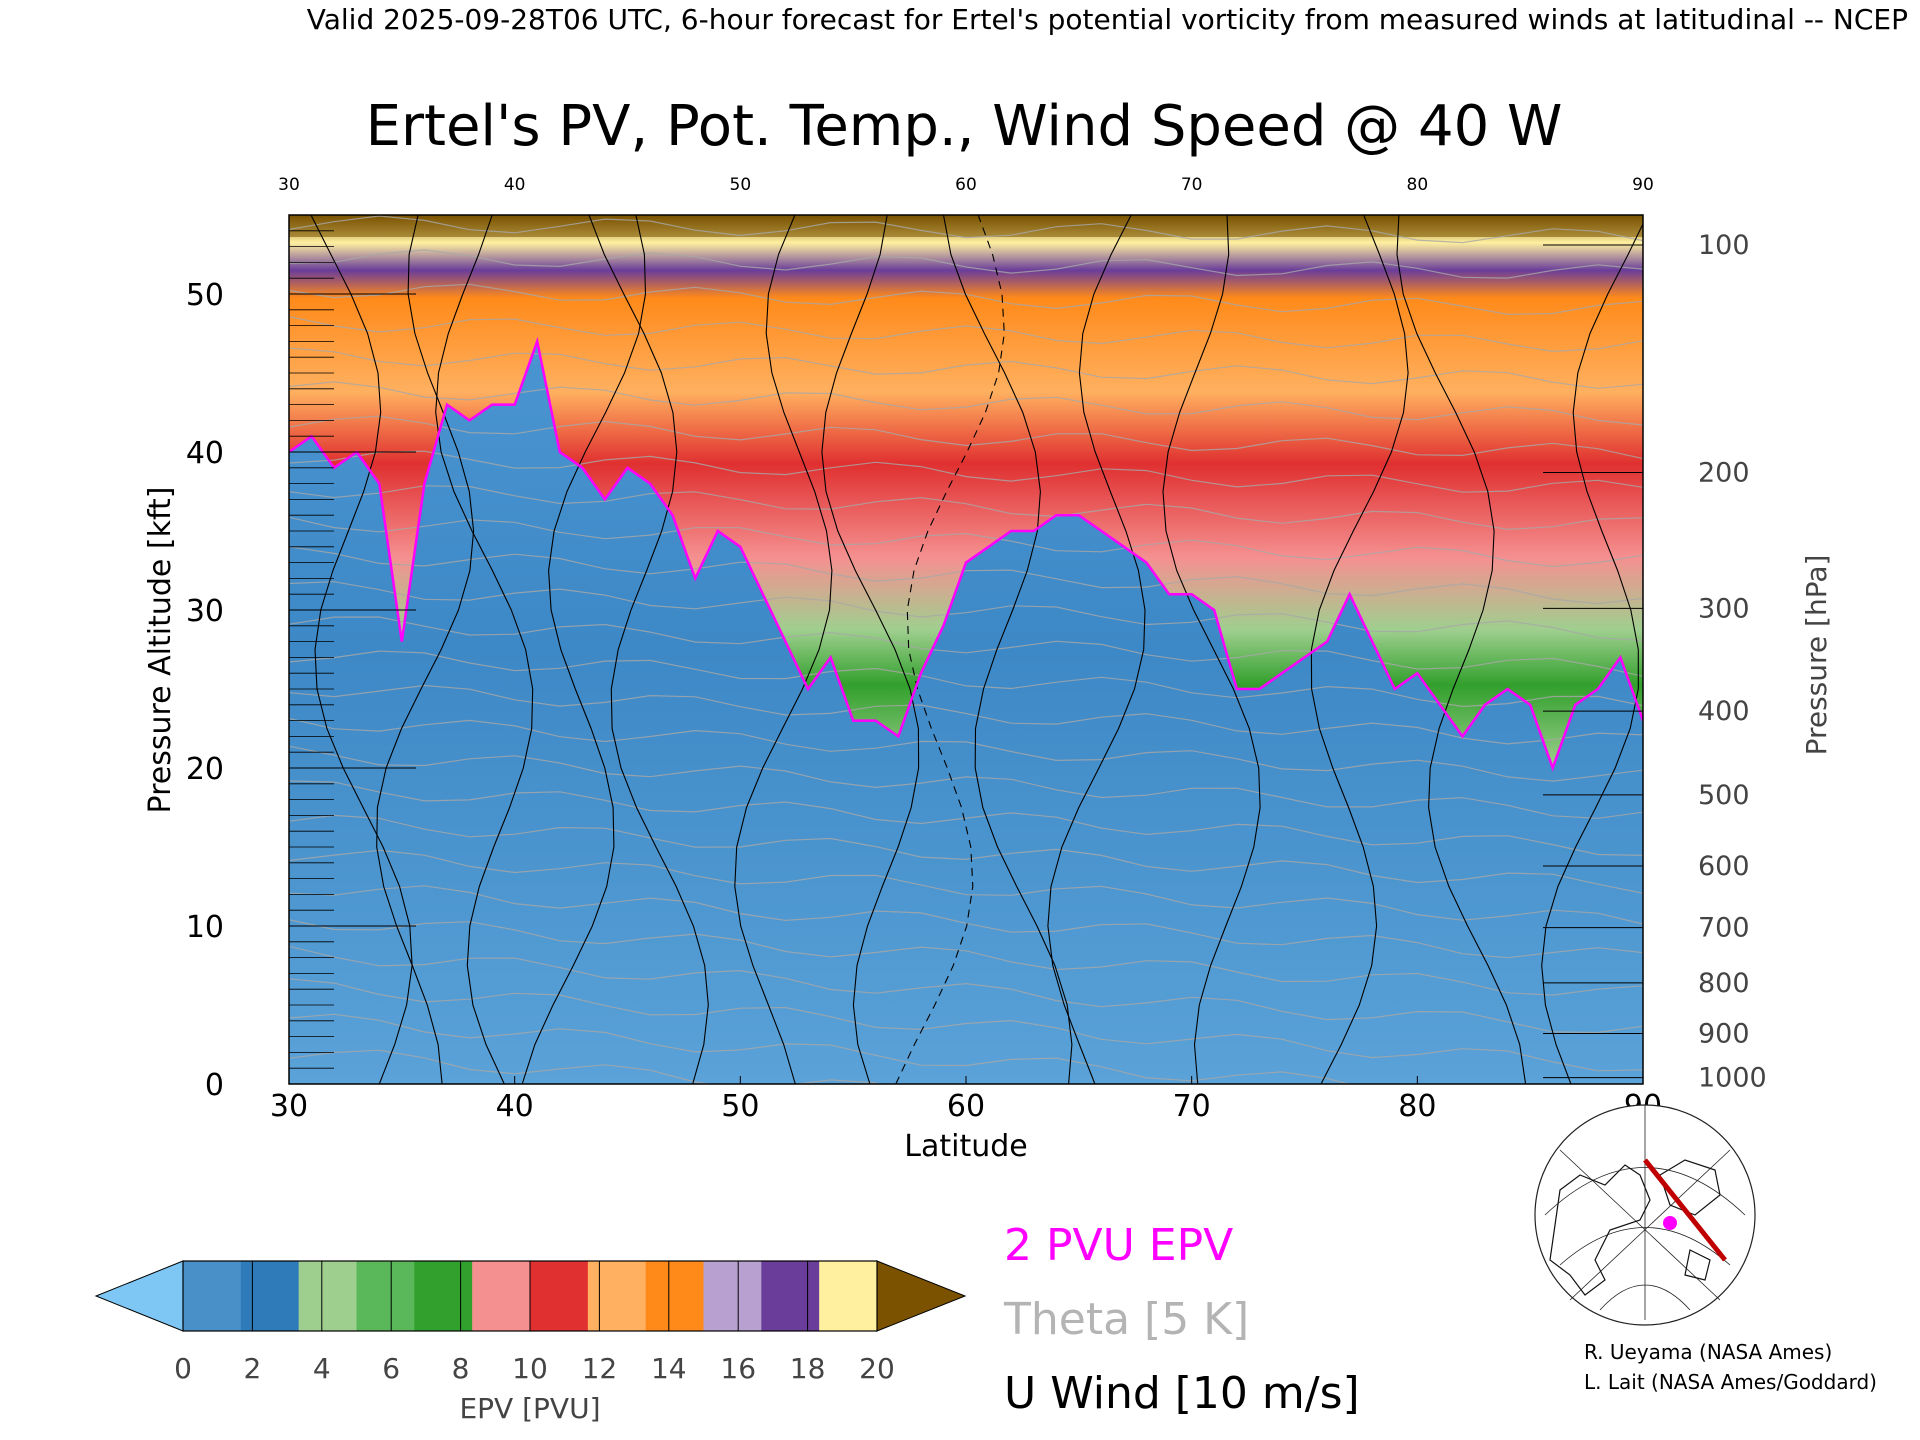 This screenshot has width=1920, height=1440. I want to click on inset-map-track, so click(1685, 1210).